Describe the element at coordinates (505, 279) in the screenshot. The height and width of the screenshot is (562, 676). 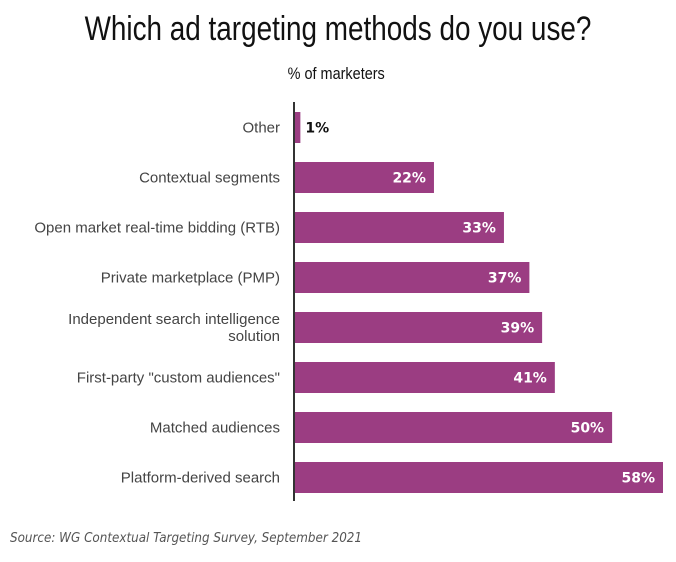
I see `value-label: 37%` at that location.